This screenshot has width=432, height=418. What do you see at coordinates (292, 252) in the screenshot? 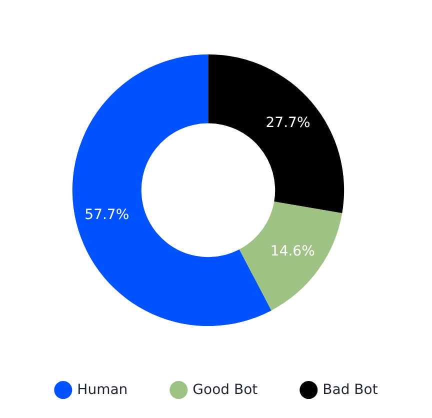
I see `data-label: 14.6%` at bounding box center [292, 252].